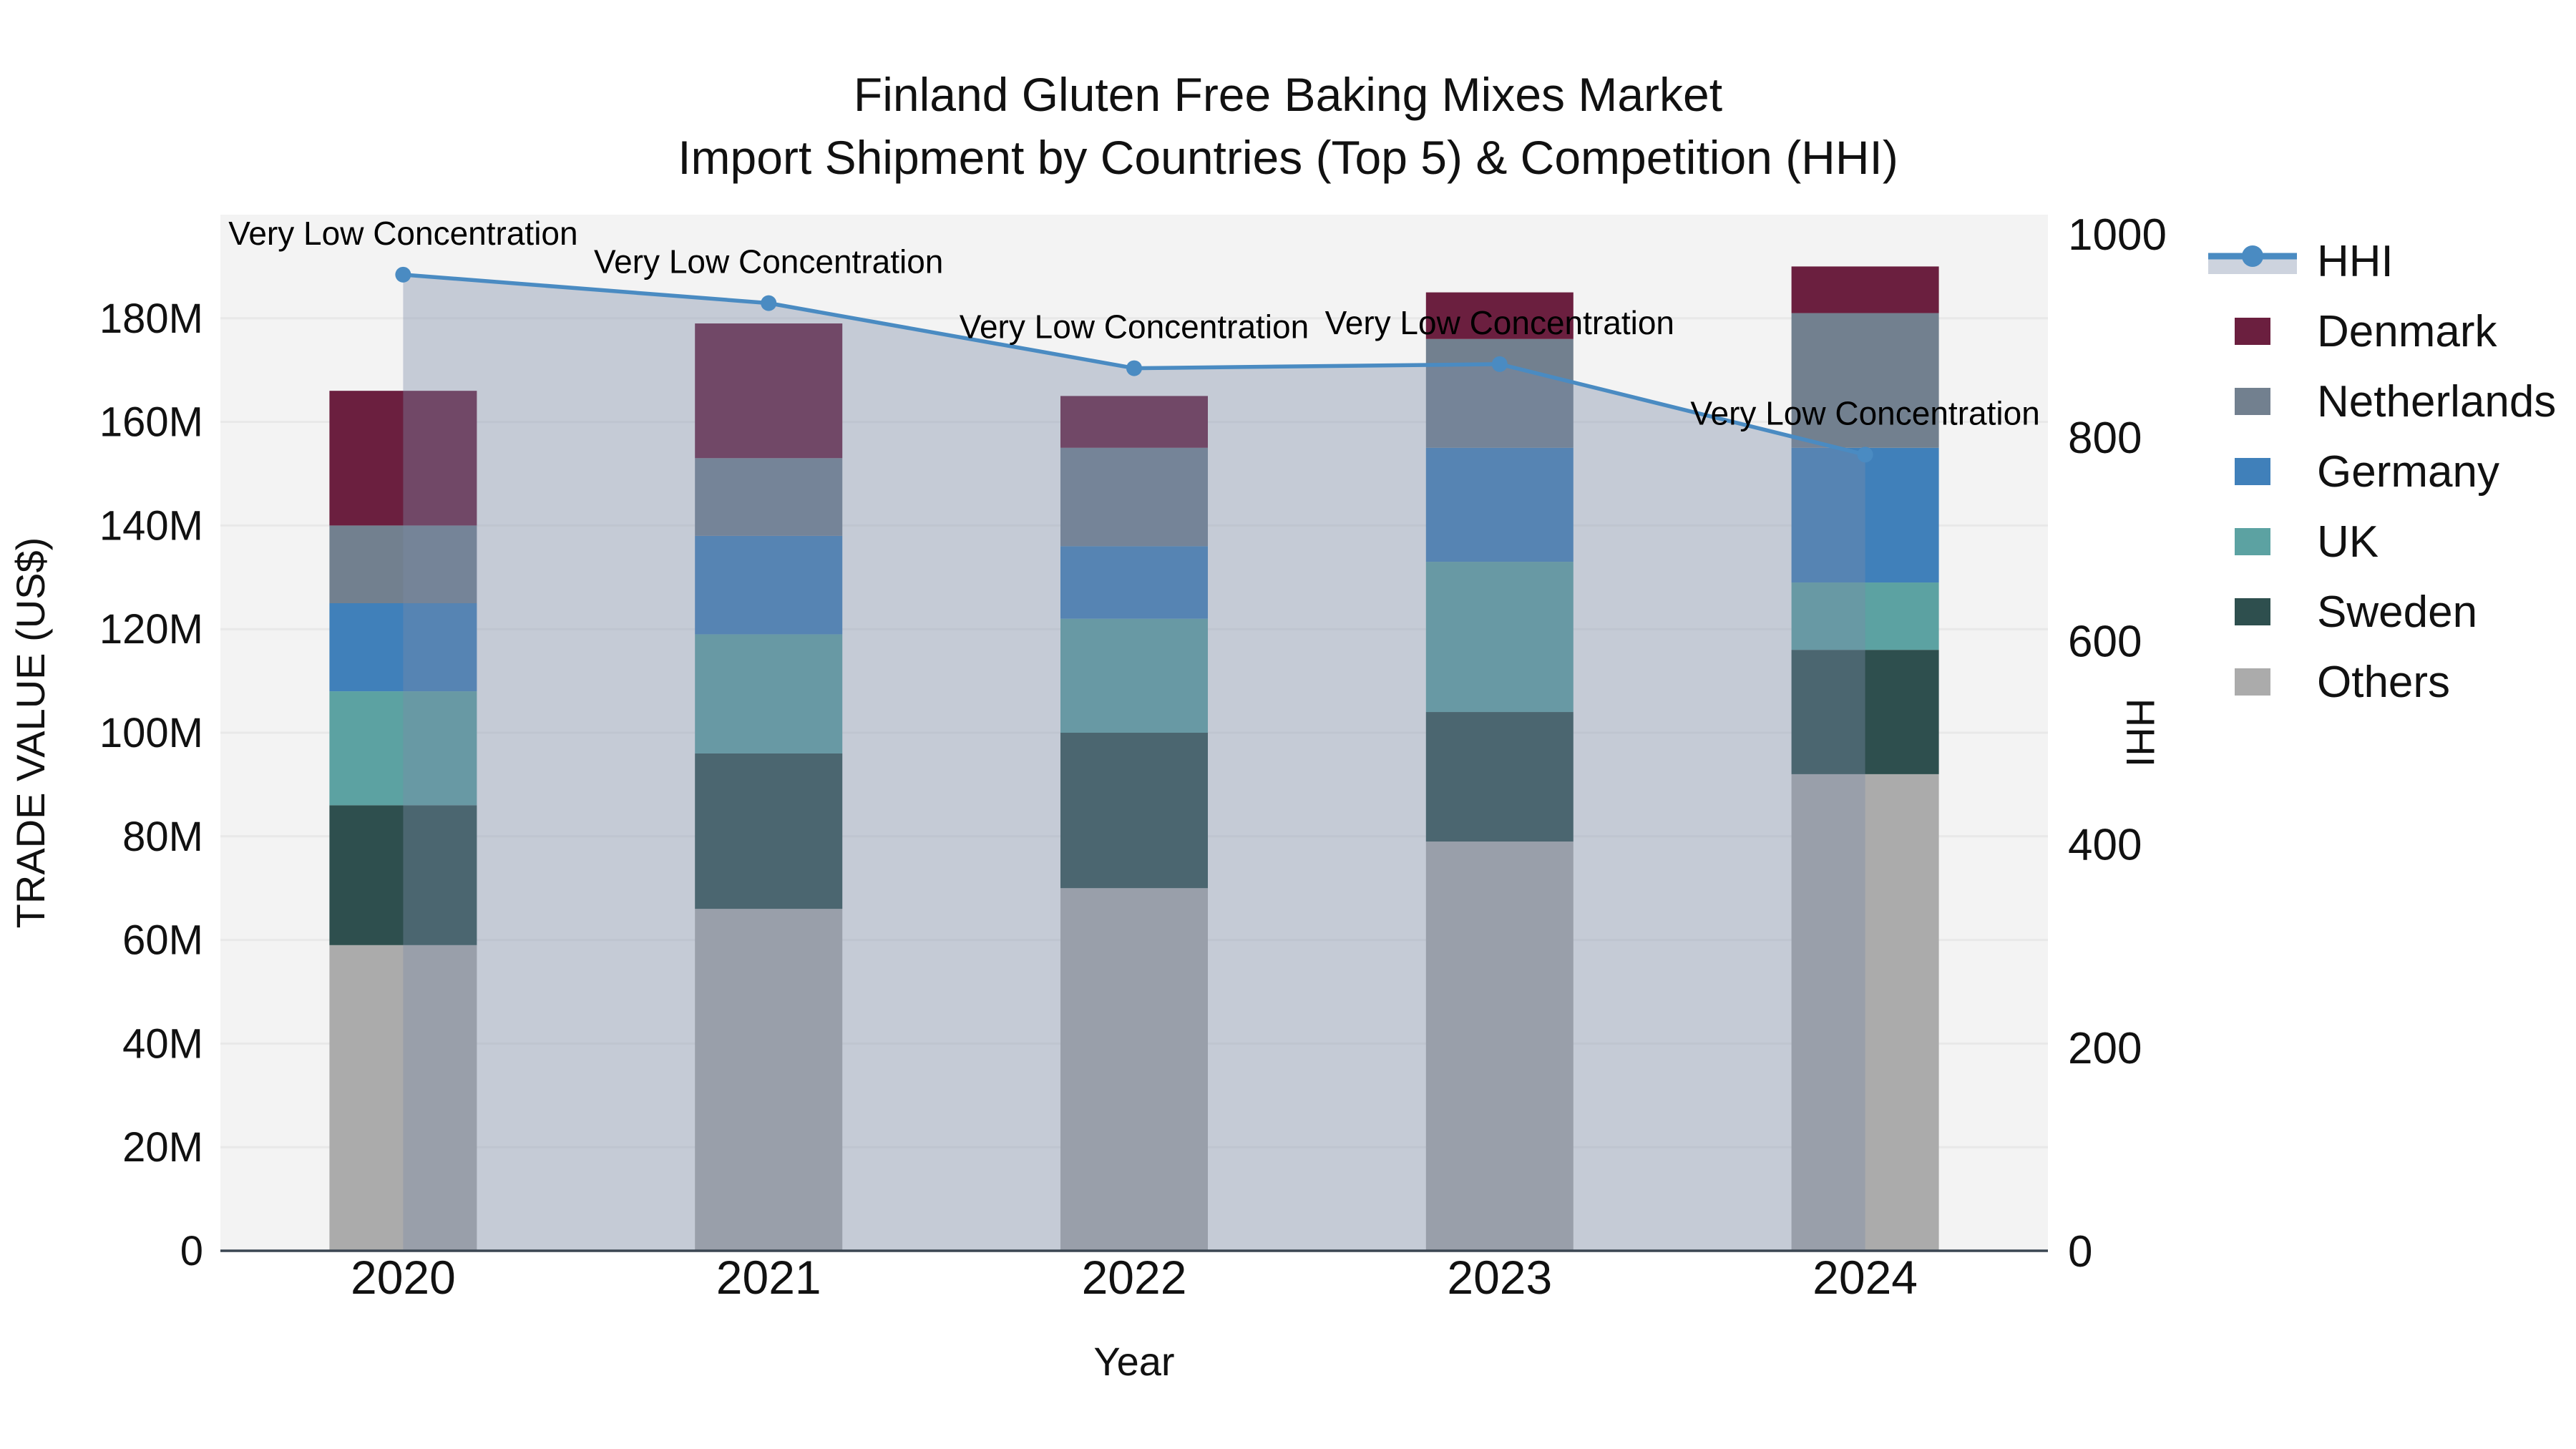 The height and width of the screenshot is (1449, 2576). Describe the element at coordinates (1134, 1277) in the screenshot. I see `x-tick-label-2022: 2022` at that location.